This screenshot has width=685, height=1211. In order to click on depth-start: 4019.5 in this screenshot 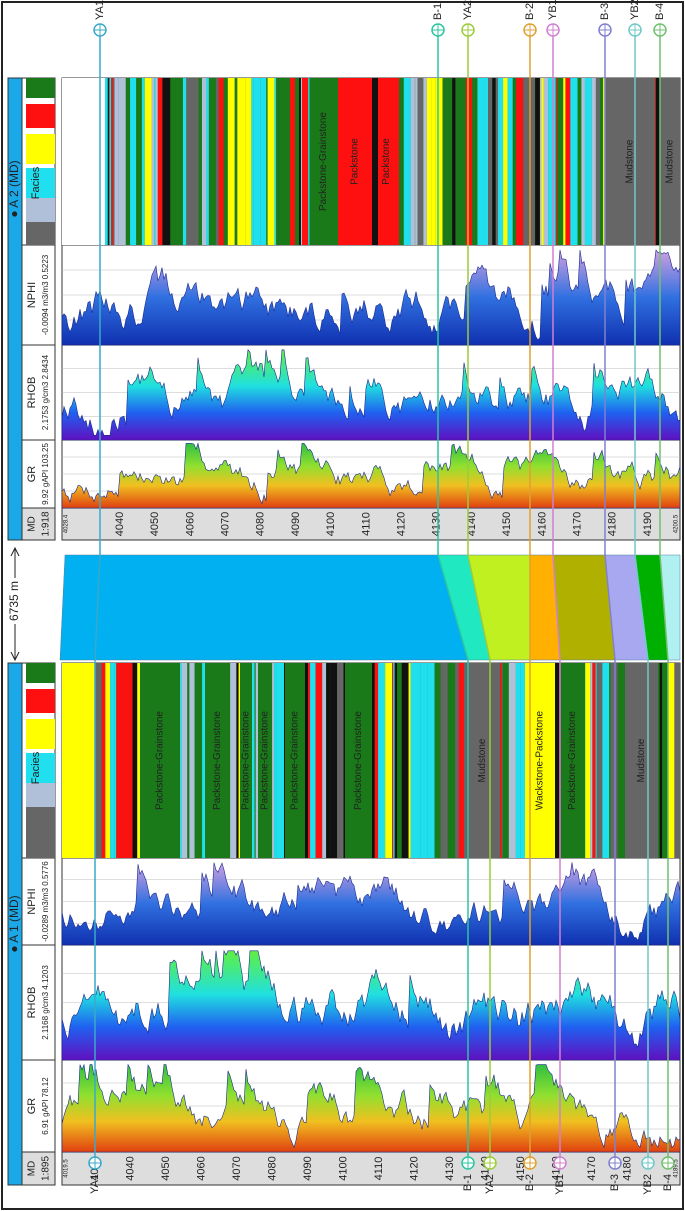, I will do `click(67, 1168)`.